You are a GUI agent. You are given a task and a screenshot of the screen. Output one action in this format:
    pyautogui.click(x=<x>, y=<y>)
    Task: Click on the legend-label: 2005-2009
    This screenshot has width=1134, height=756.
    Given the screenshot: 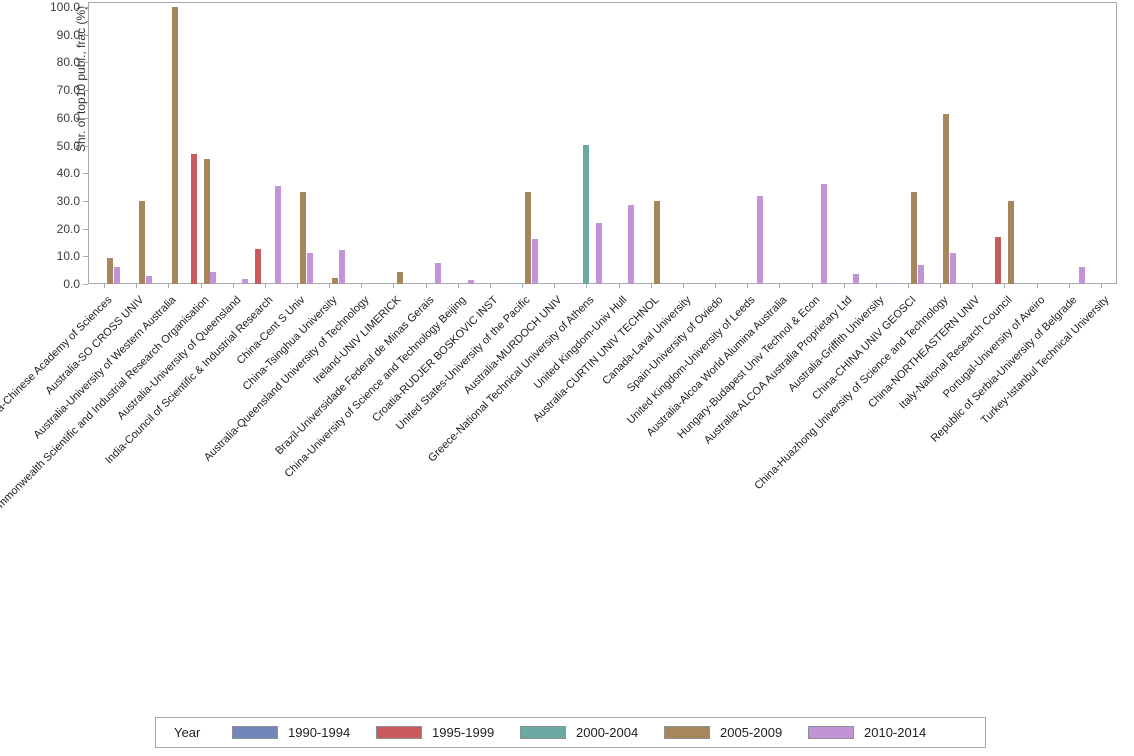 What is the action you would take?
    pyautogui.click(x=751, y=732)
    